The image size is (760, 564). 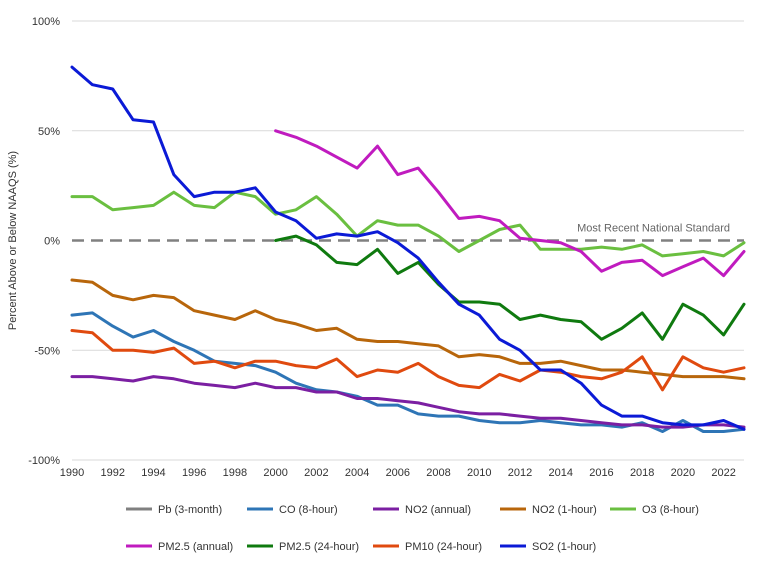 What do you see at coordinates (235, 473) in the screenshot?
I see `x-tick-label: 1998` at bounding box center [235, 473].